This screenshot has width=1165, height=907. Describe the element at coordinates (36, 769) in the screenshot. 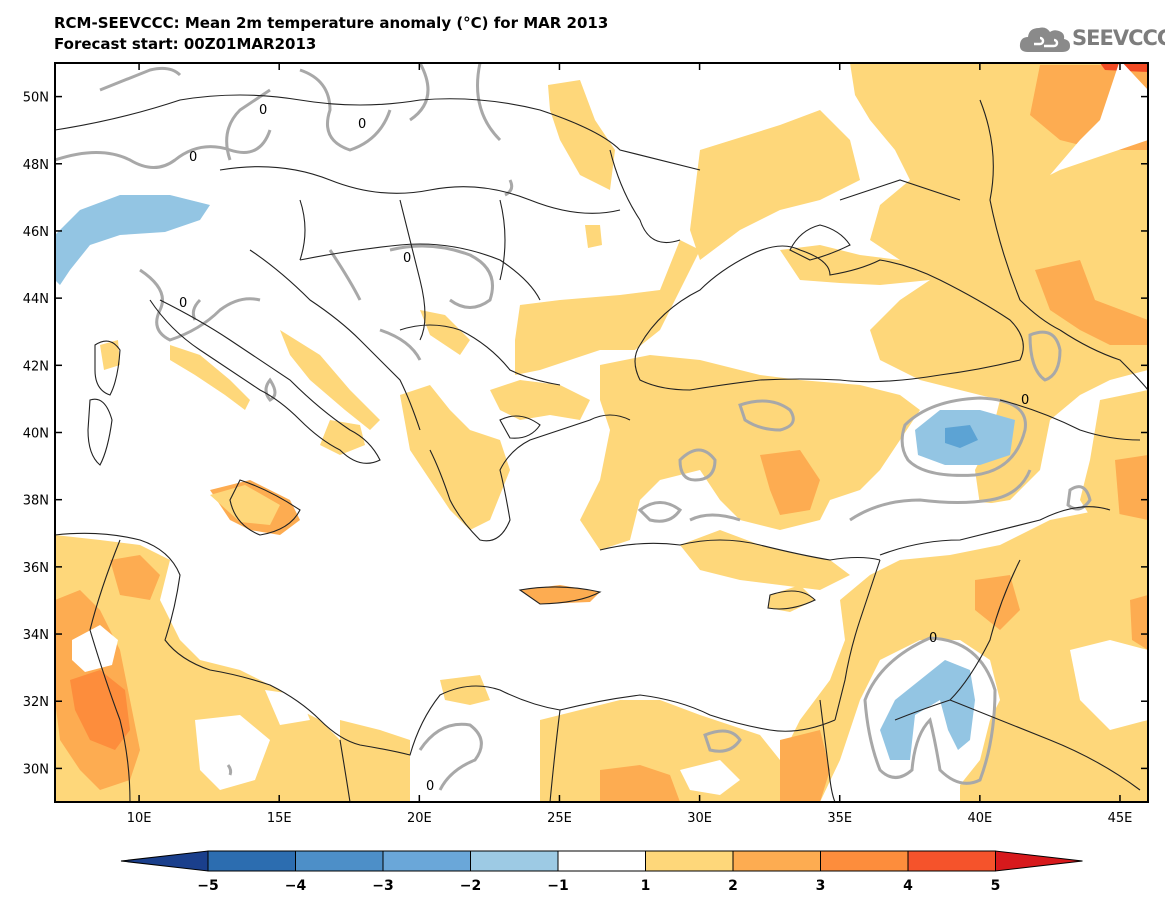

I see `lat-tick-label: 30N` at that location.